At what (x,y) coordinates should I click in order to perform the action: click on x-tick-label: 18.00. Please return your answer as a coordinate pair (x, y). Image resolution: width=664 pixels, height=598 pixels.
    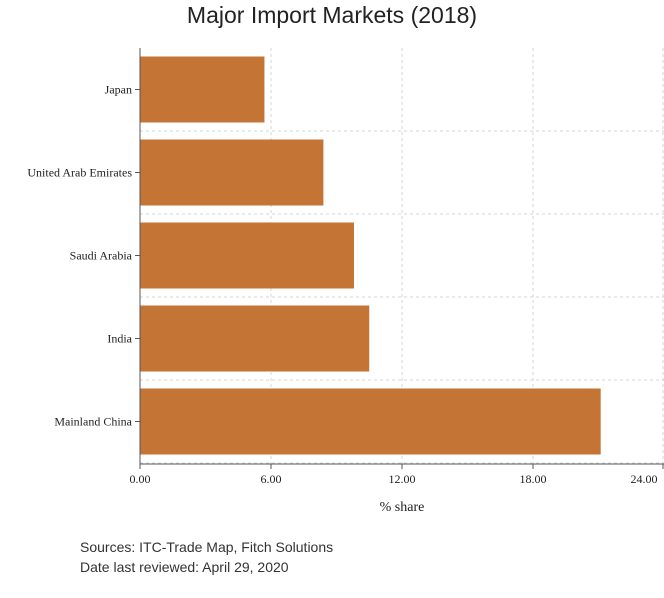
    Looking at the image, I should click on (533, 479).